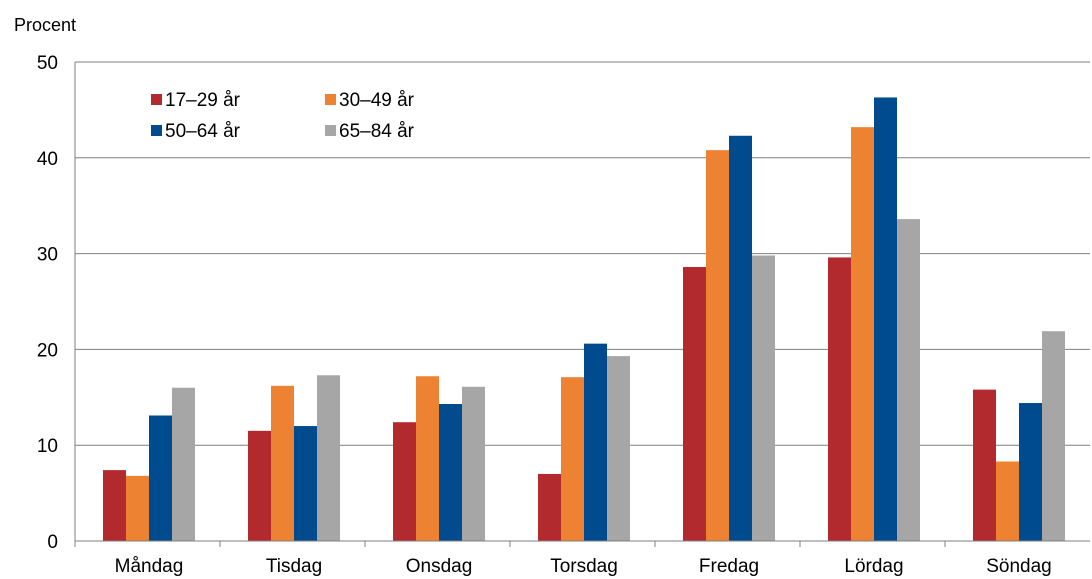 This screenshot has width=1092, height=579. Describe the element at coordinates (294, 566) in the screenshot. I see `x-tick-label: Tisdag` at that location.